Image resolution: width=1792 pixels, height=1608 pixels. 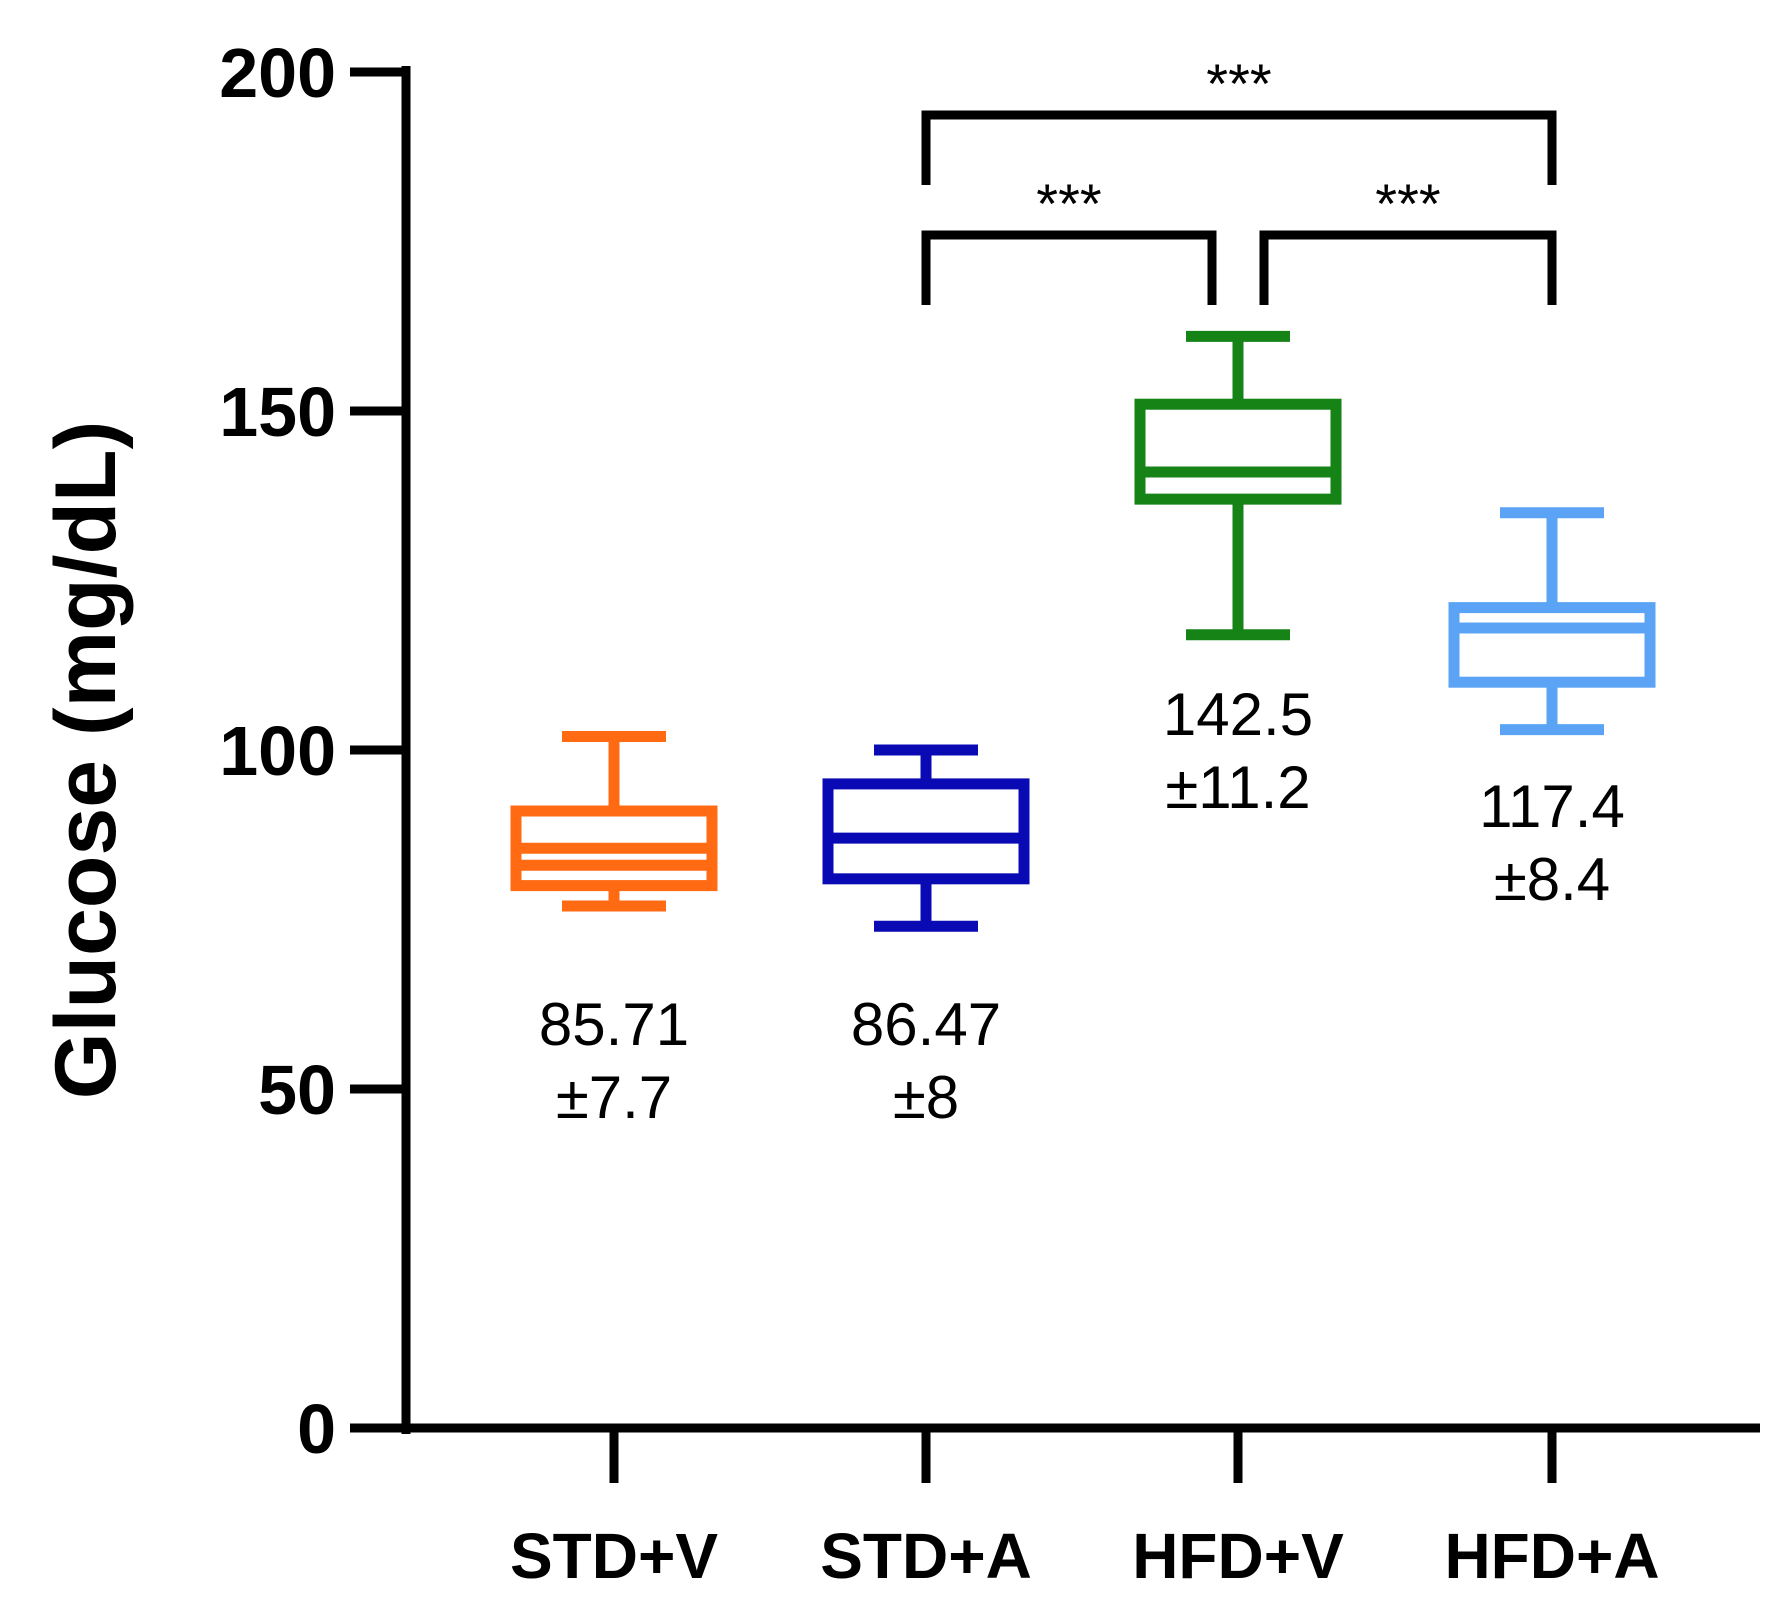 What do you see at coordinates (1238, 714) in the screenshot?
I see `mean-label: 142.5` at bounding box center [1238, 714].